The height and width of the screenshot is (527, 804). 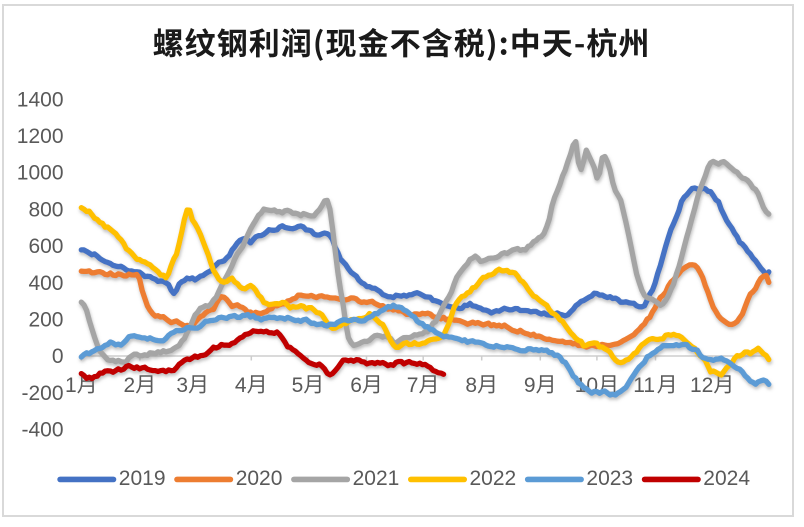 I want to click on svg-text: 2022, so click(x=493, y=478).